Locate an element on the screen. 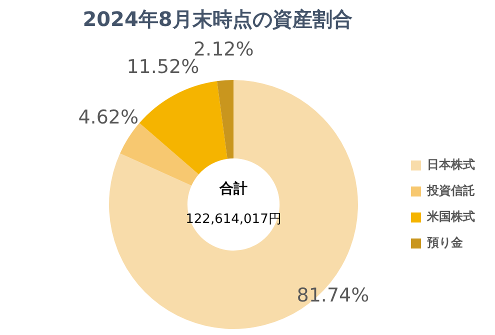 The height and width of the screenshot is (335, 495). data-label: 81.74% is located at coordinates (333, 295).